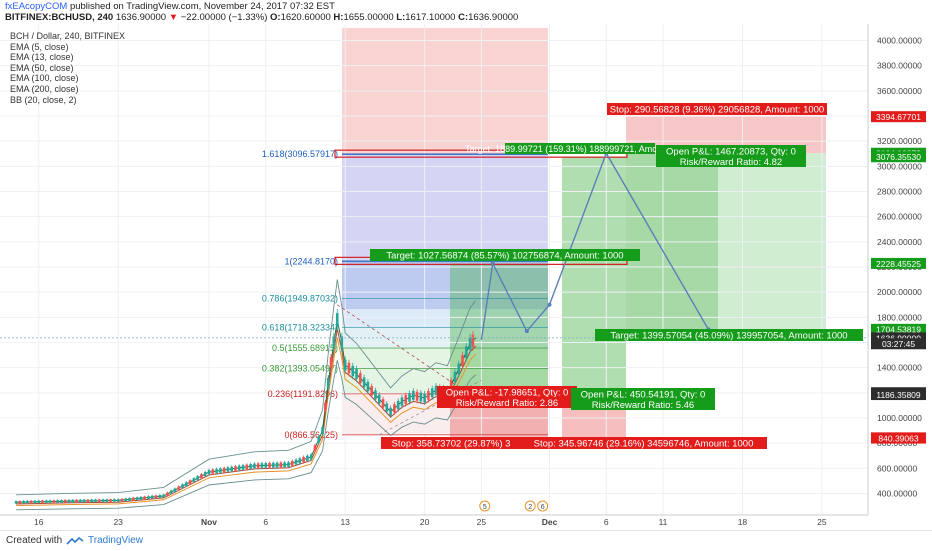  What do you see at coordinates (246, 435) in the screenshot?
I see `bollinger-lower-band` at bounding box center [246, 435].